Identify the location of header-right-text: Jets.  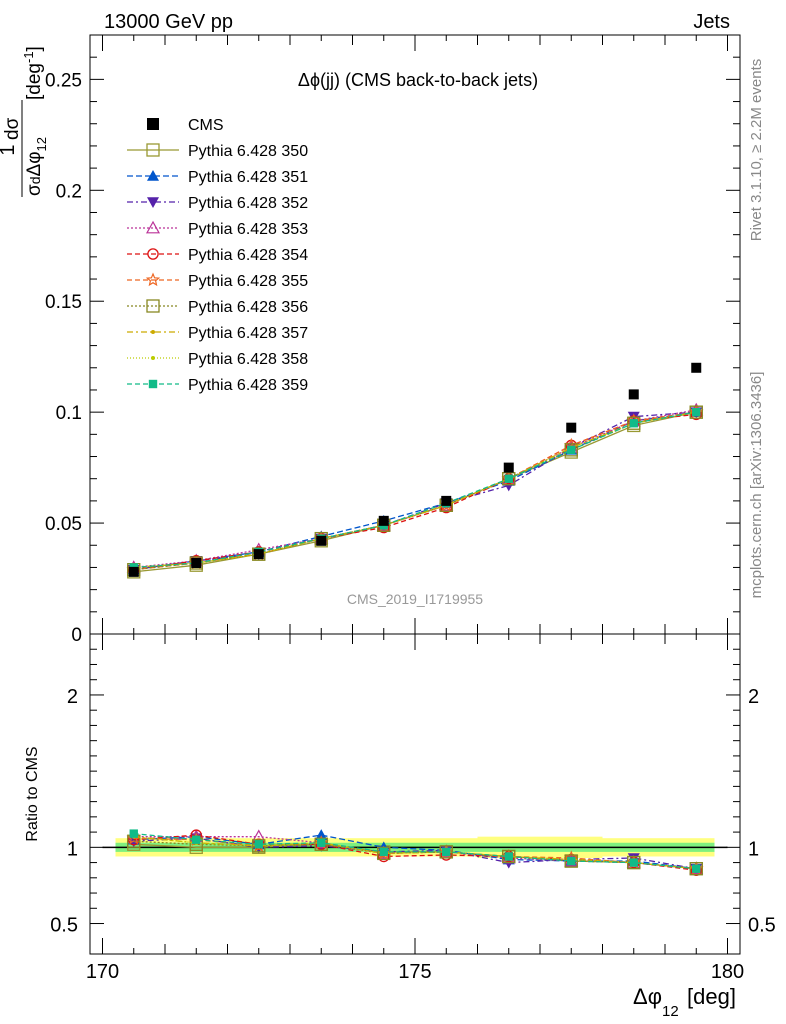
(711, 22).